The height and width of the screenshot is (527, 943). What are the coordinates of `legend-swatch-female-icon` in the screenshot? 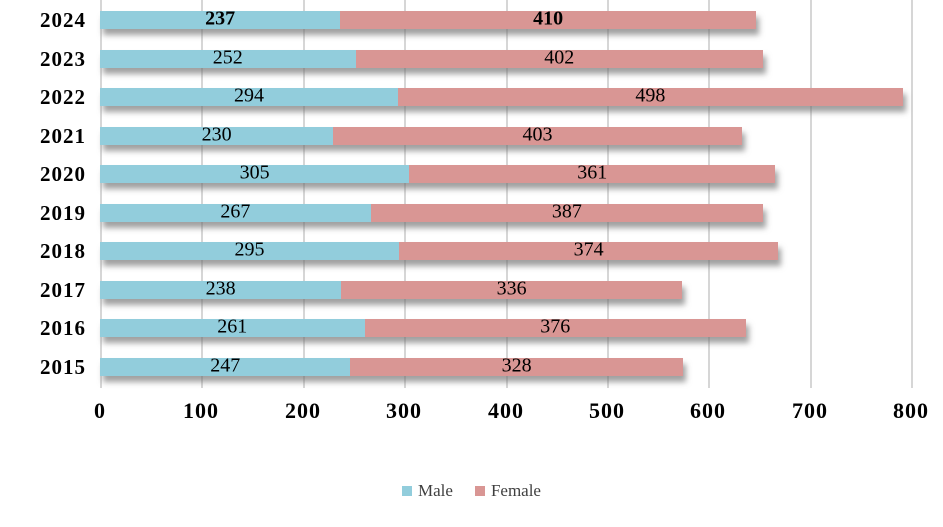 It's located at (479, 491).